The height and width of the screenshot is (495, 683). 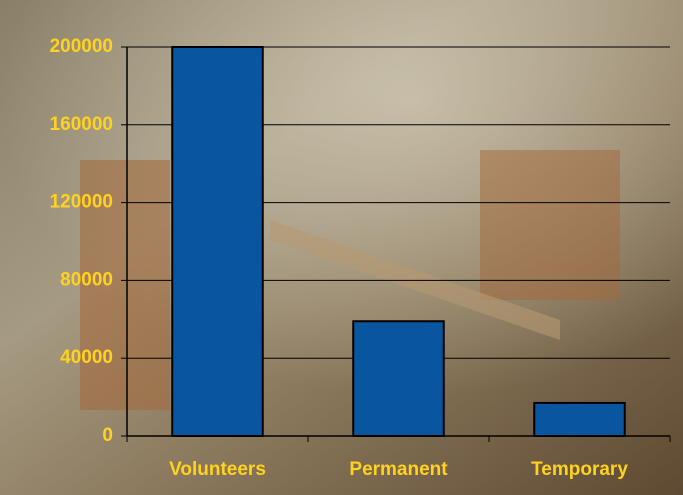 What do you see at coordinates (86, 279) in the screenshot?
I see `y-tick-label: 80000` at bounding box center [86, 279].